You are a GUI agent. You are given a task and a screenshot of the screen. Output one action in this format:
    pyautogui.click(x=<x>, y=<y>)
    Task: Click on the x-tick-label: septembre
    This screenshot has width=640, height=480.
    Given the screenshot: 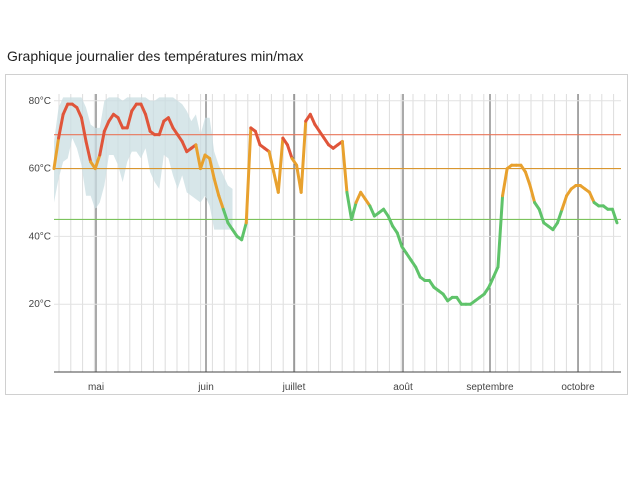 What is the action you would take?
    pyautogui.click(x=490, y=387)
    